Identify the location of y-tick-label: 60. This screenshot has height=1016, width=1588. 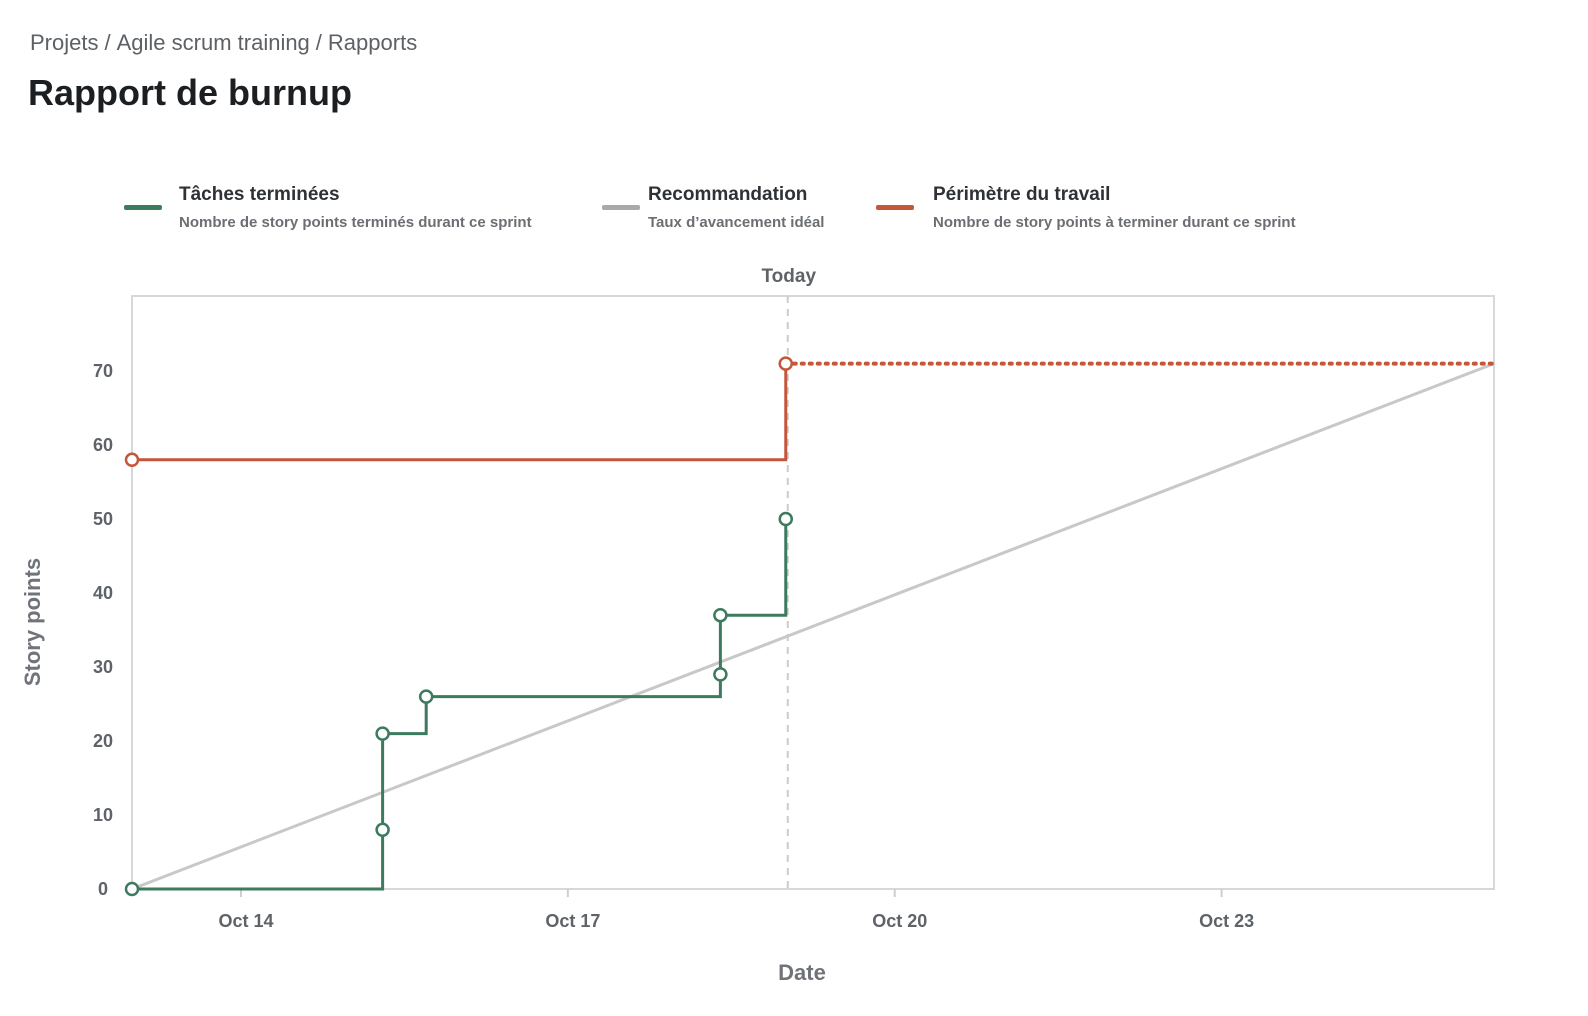
(103, 445).